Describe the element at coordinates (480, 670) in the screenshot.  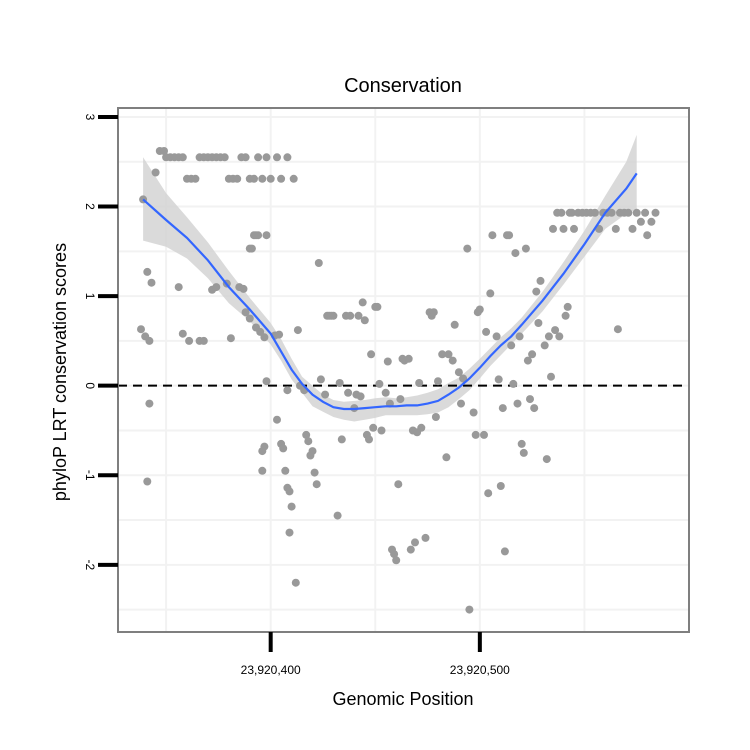
I see `x-tick-label: 23,920,500` at that location.